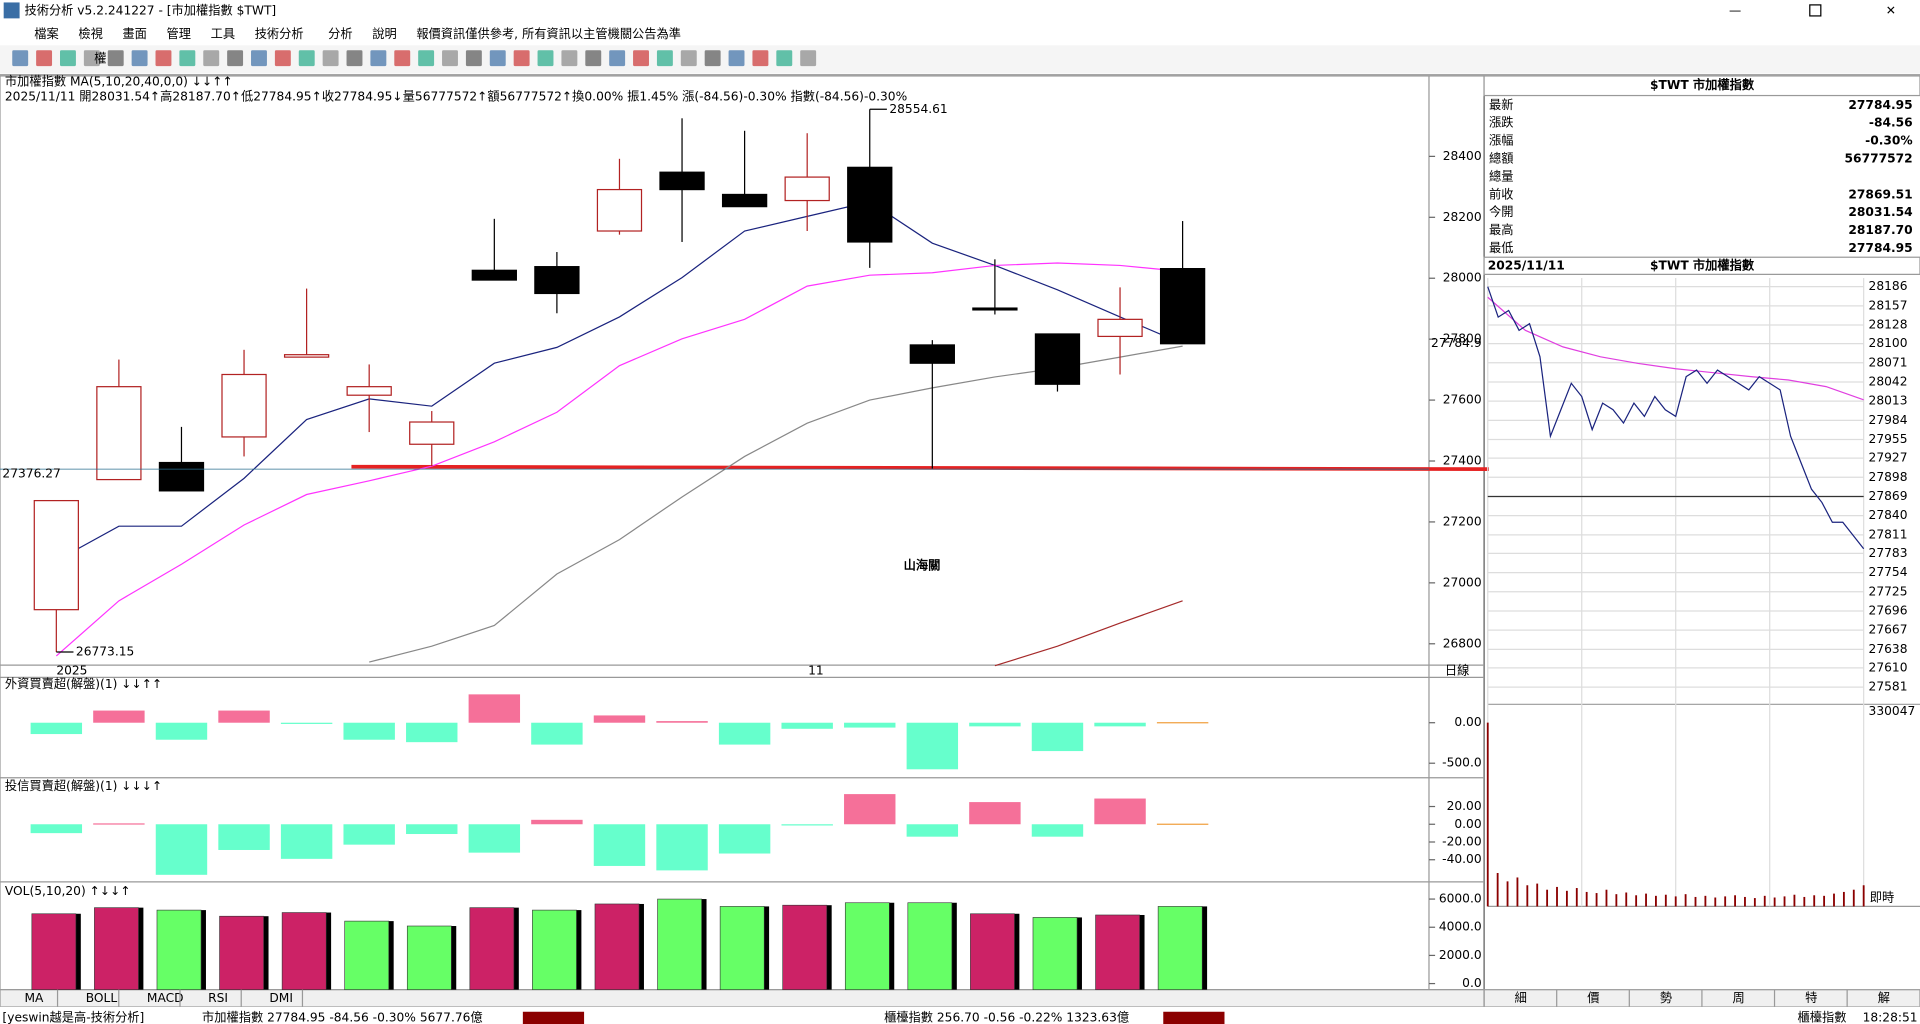  What do you see at coordinates (953, 946) in the screenshot?
I see `volume-shadow` at bounding box center [953, 946].